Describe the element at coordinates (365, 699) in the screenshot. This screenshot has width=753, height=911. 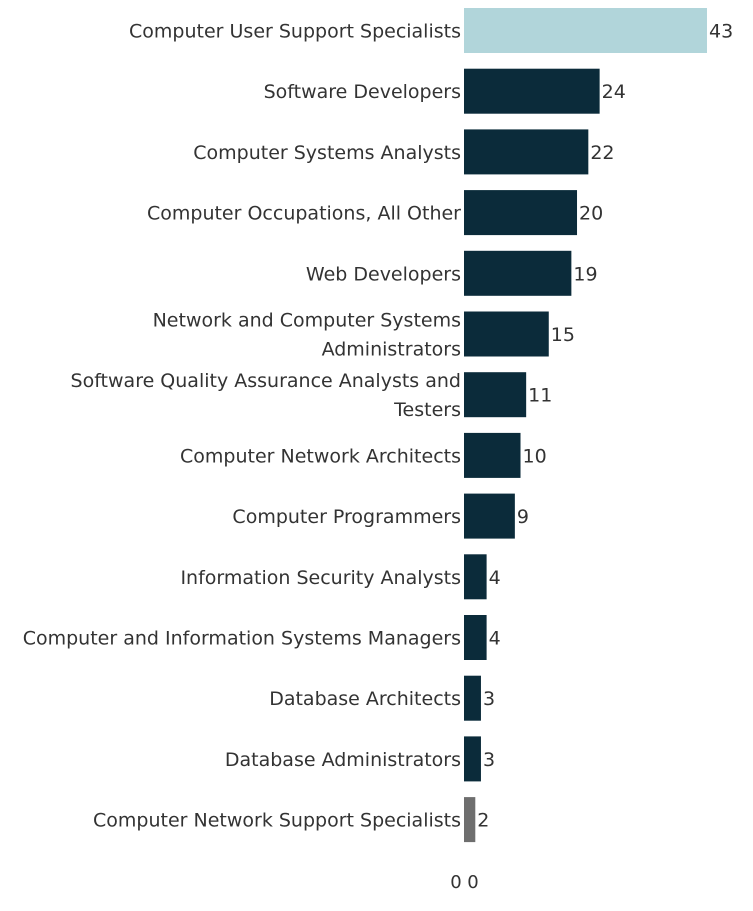
I see `category-label: Database Architects` at that location.